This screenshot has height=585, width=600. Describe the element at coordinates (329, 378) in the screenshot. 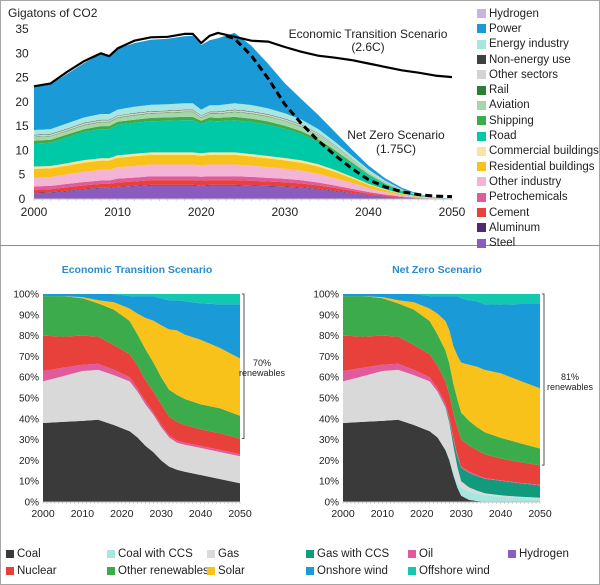

I see `y-tick-label: 60%` at that location.